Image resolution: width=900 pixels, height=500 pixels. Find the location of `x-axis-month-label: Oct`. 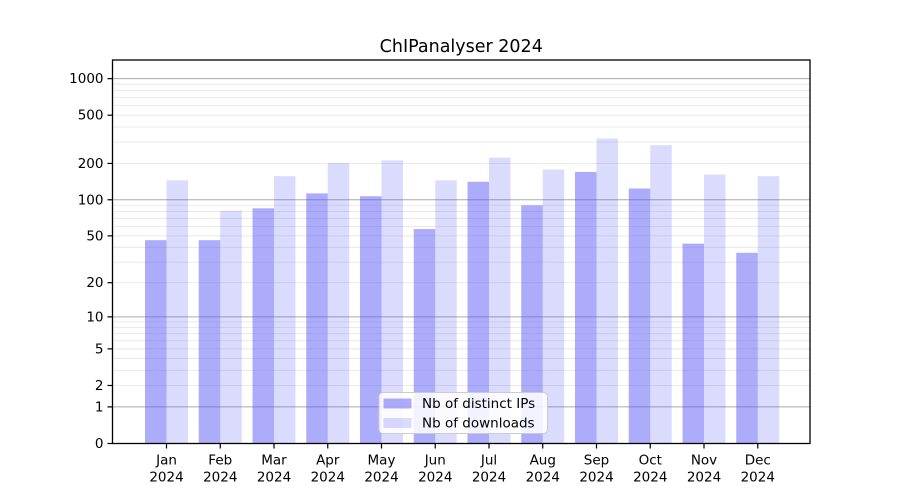

x-axis-month-label: Oct is located at coordinates (650, 461).